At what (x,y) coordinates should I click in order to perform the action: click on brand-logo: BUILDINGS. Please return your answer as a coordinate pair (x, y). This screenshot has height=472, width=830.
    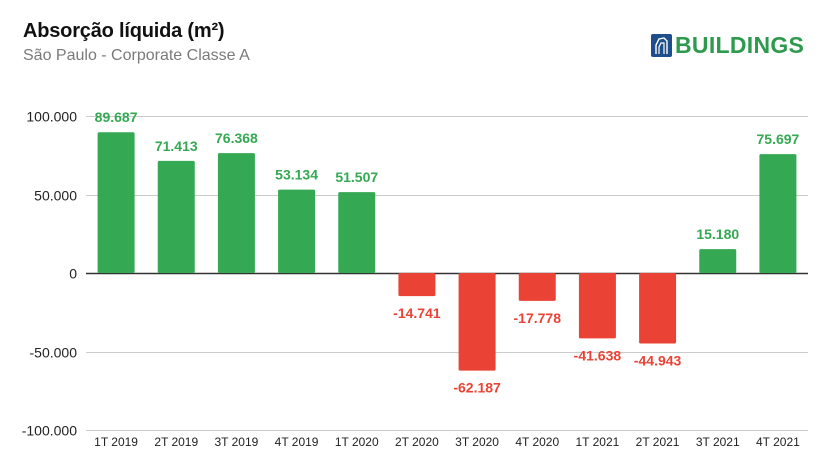
    Looking at the image, I should click on (727, 45).